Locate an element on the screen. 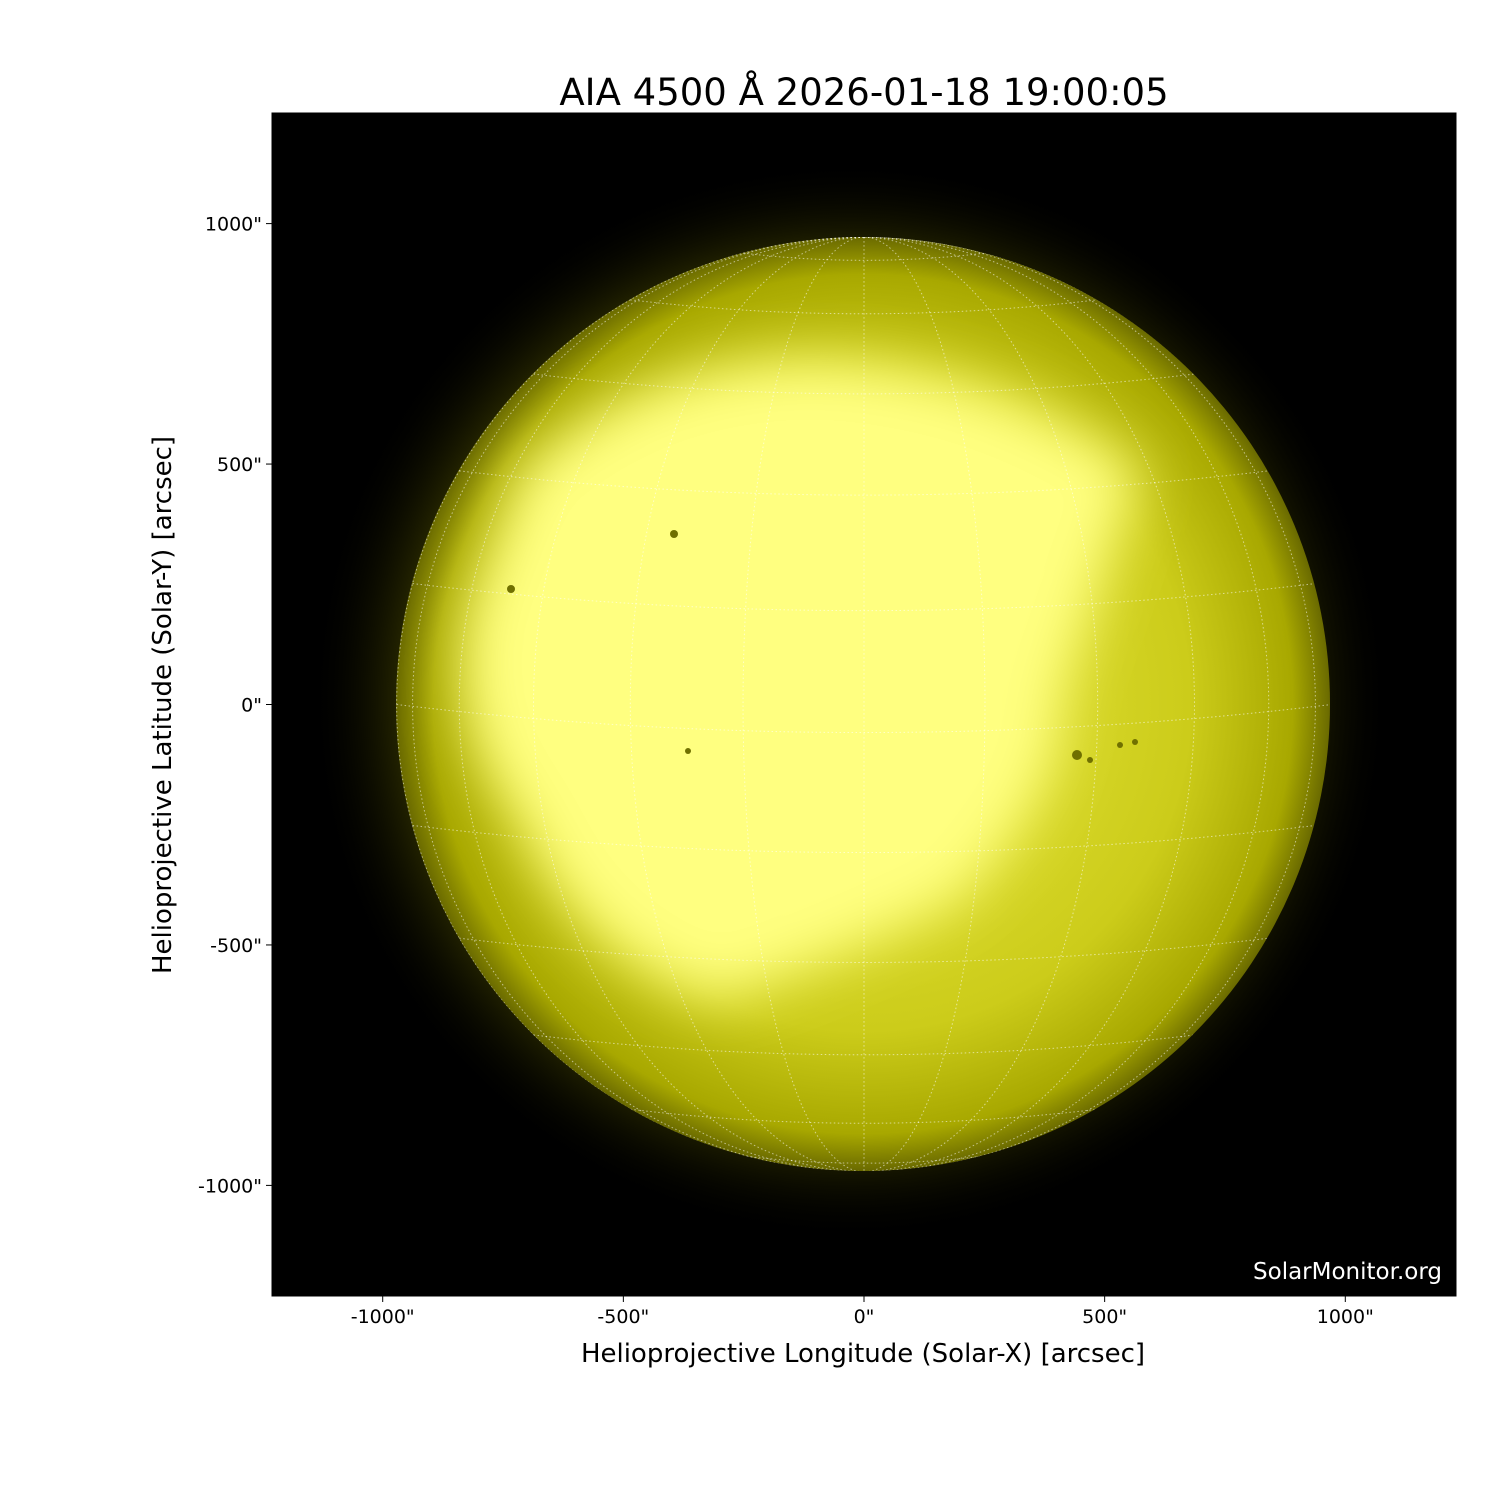 This screenshot has height=1500, width=1500. y-tick-label: 0" is located at coordinates (251, 706).